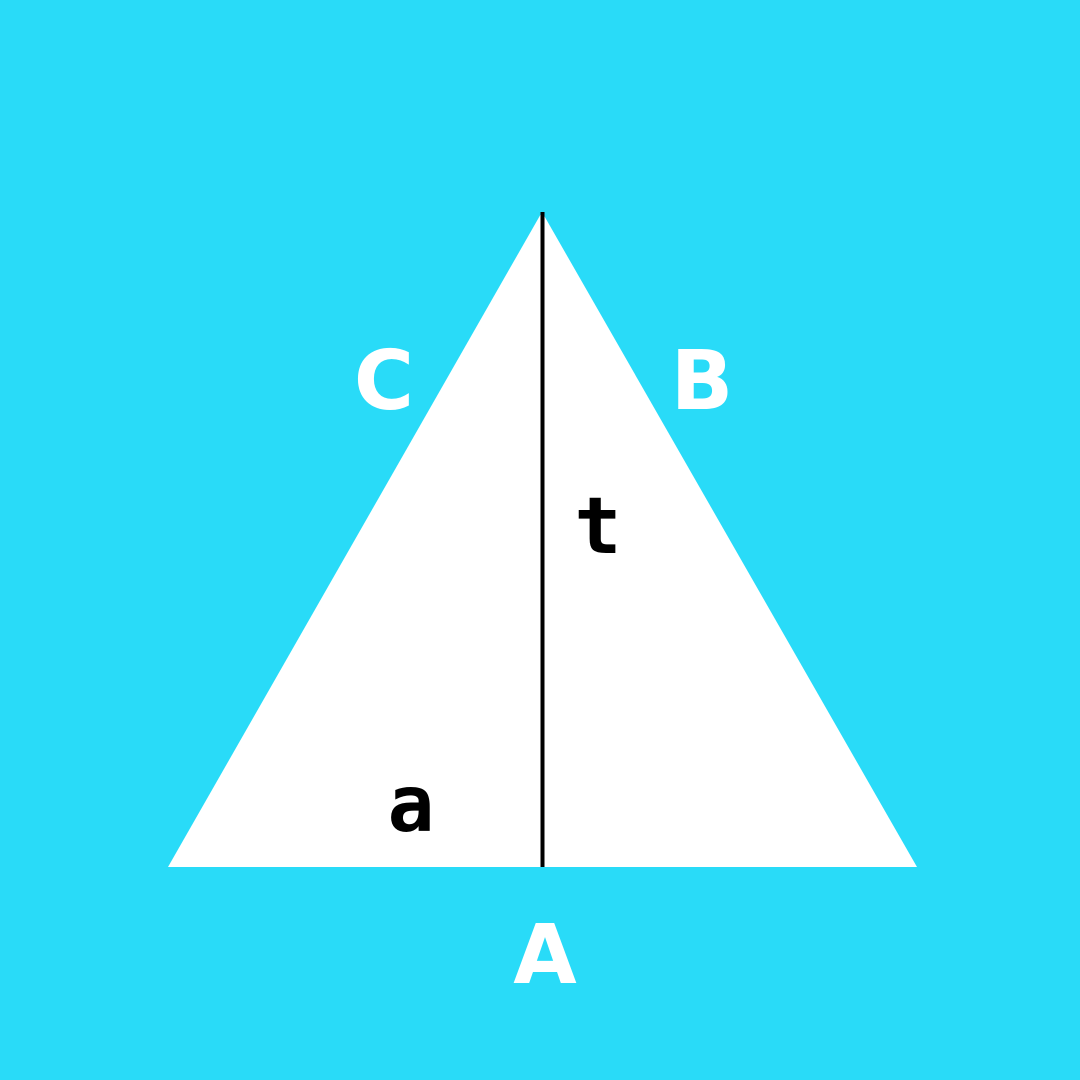 The image size is (1080, 1080). I want to click on label-side-b: B, so click(702, 381).